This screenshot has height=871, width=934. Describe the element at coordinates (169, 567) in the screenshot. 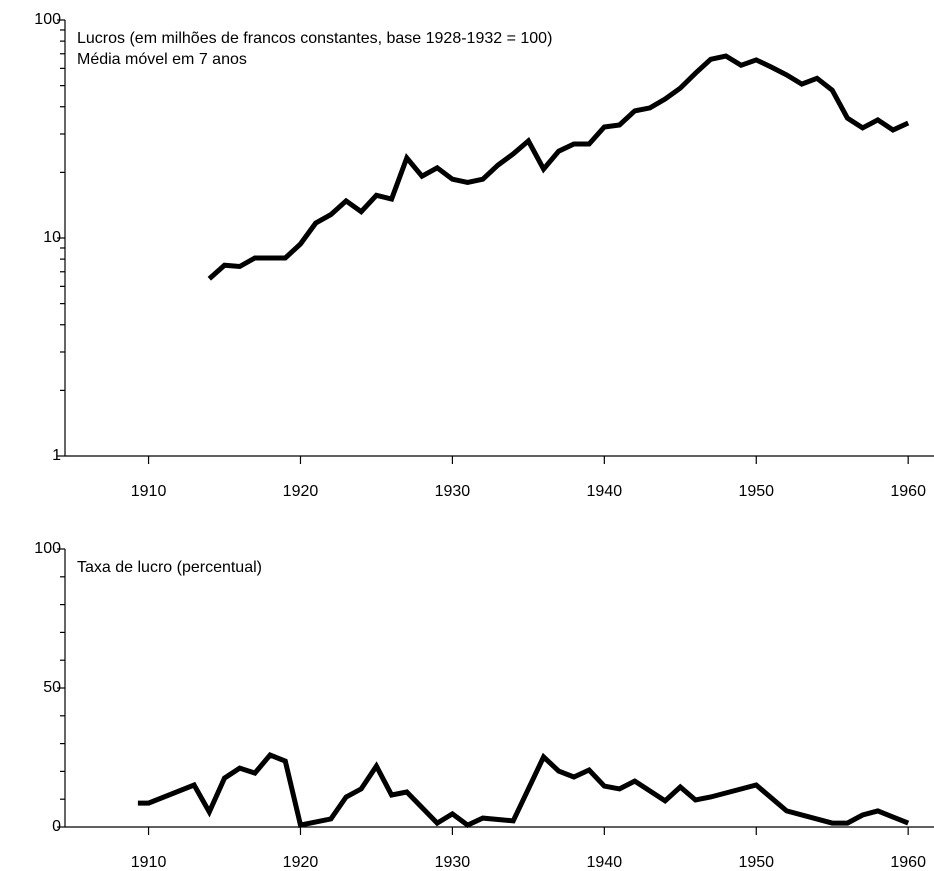

I see `chart-title: Taxa de lucro (percentual)` at that location.